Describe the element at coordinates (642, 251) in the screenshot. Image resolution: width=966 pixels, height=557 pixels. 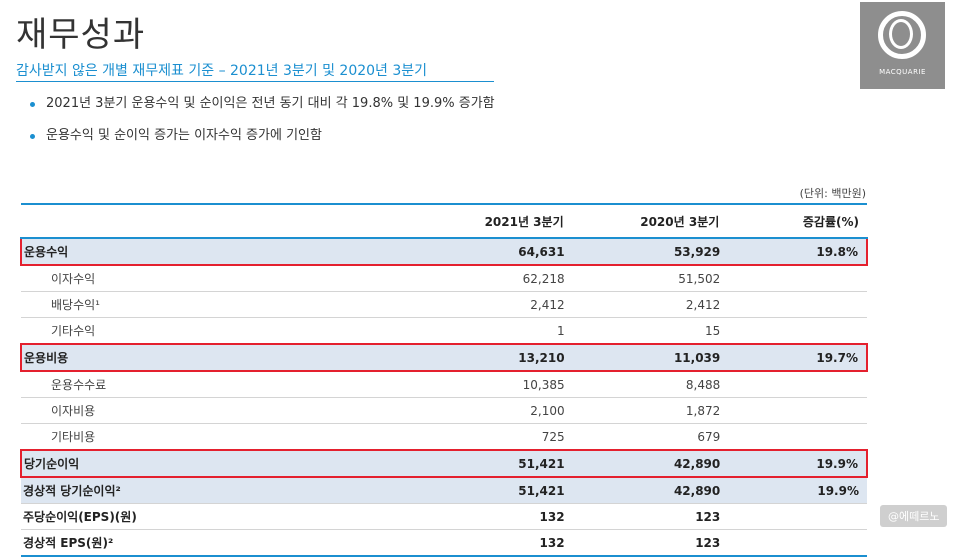
I see `cell-2020q3: 53,929` at that location.